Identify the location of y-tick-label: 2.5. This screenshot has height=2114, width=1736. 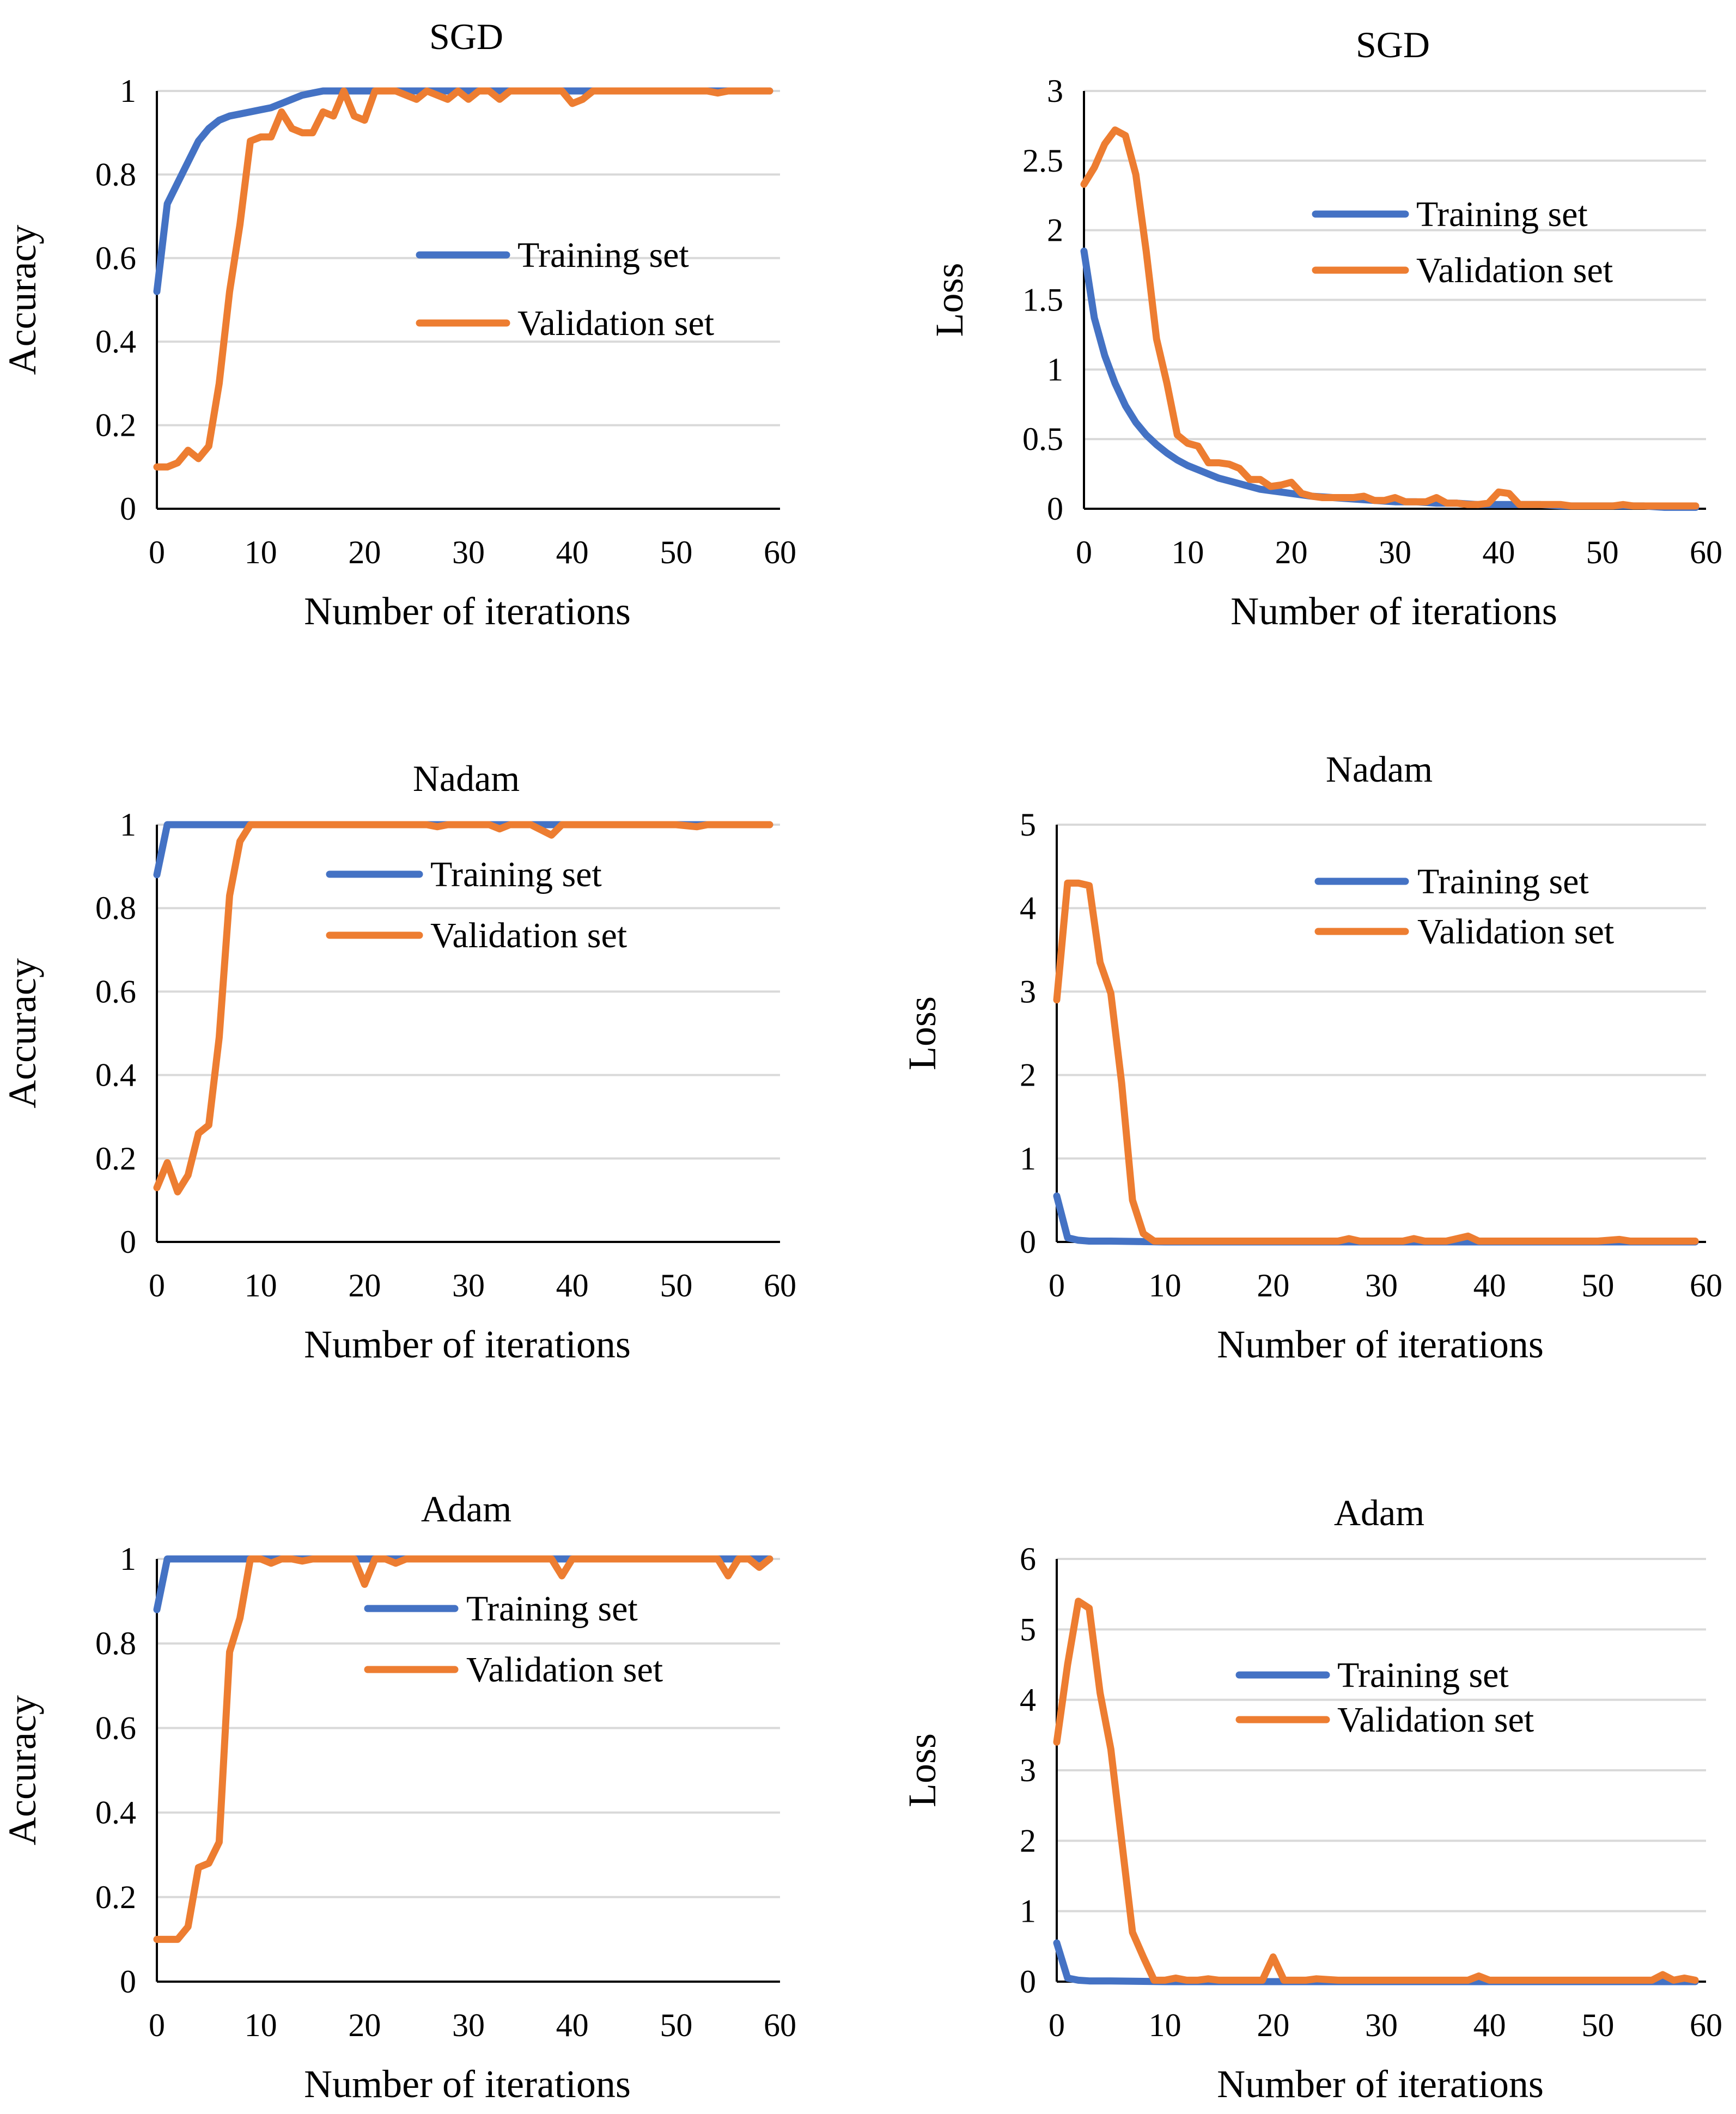
(1042, 161).